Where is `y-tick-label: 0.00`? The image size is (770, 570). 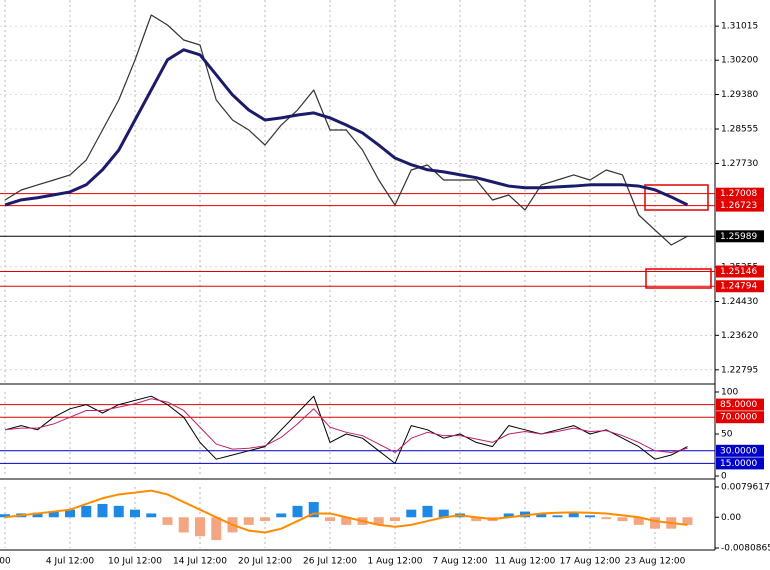
y-tick-label: 0.00 is located at coordinates (731, 518).